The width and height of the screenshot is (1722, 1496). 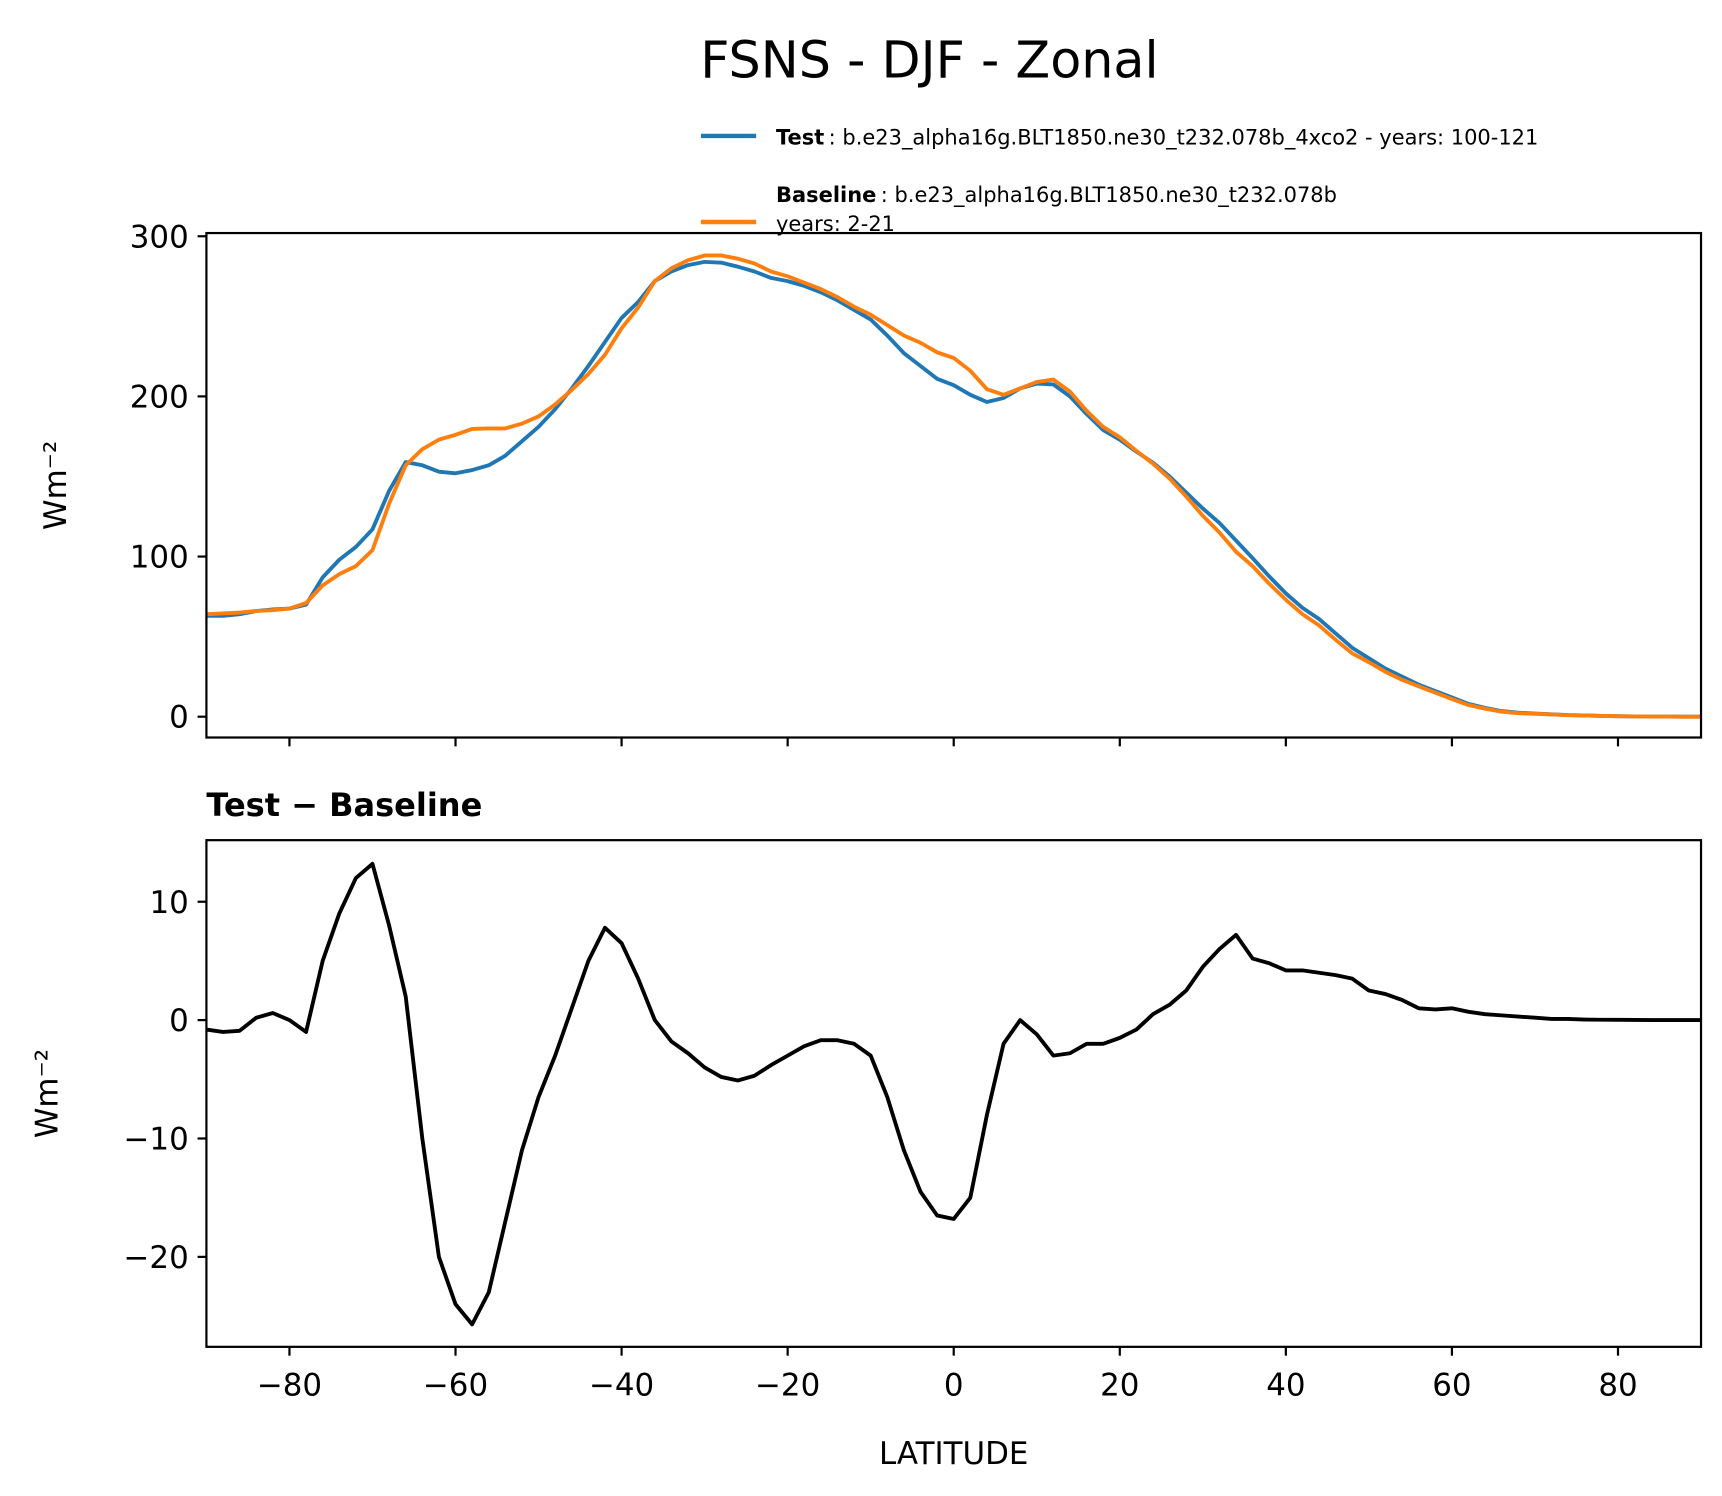 What do you see at coordinates (953, 1454) in the screenshot?
I see `x-axis-label: LATITUDE` at bounding box center [953, 1454].